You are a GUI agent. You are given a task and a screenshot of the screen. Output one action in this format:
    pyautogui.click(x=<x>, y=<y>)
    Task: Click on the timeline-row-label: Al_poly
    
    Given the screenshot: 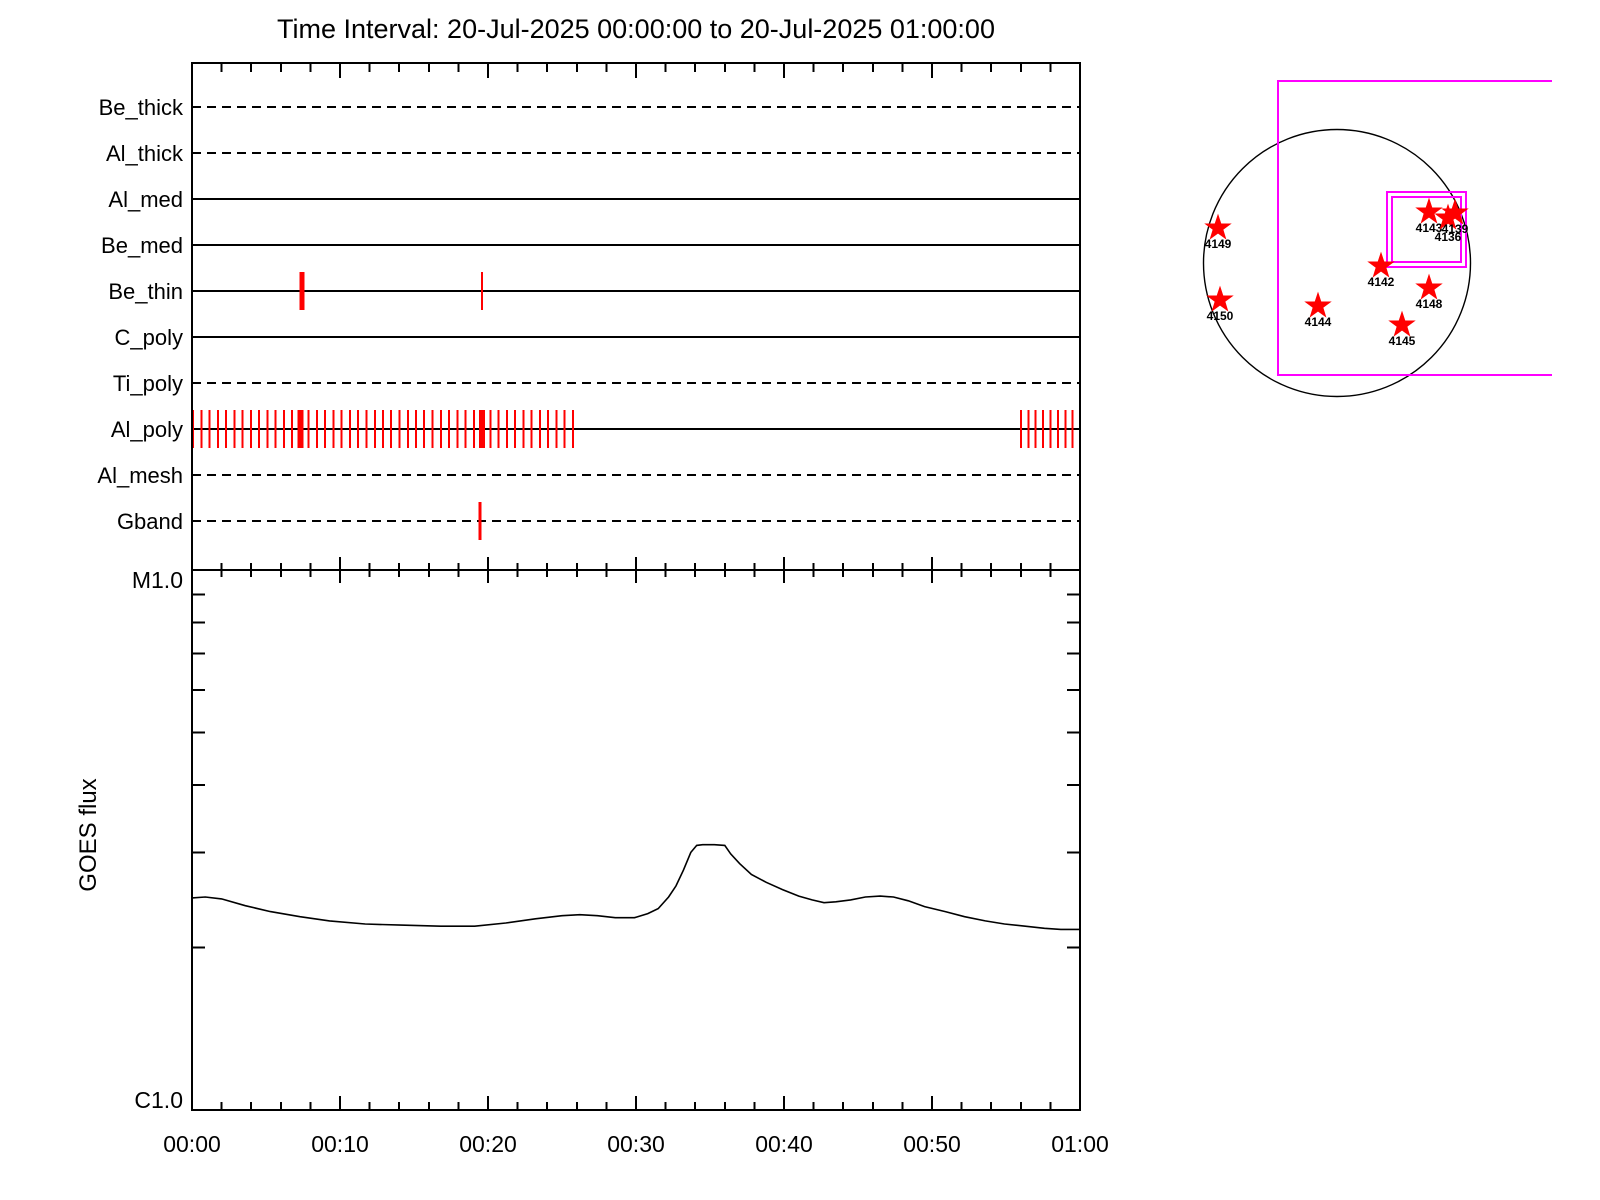 What is the action you would take?
    pyautogui.click(x=147, y=429)
    